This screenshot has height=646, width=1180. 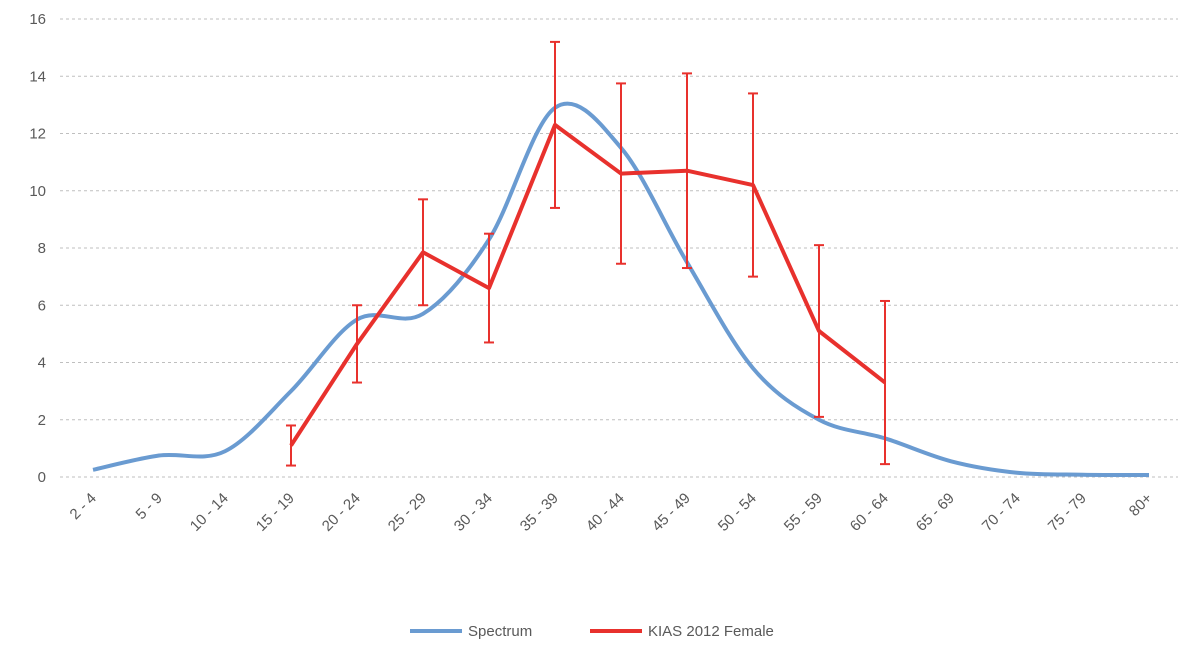 What do you see at coordinates (341, 512) in the screenshot?
I see `x-tick-label: 20 - 24` at bounding box center [341, 512].